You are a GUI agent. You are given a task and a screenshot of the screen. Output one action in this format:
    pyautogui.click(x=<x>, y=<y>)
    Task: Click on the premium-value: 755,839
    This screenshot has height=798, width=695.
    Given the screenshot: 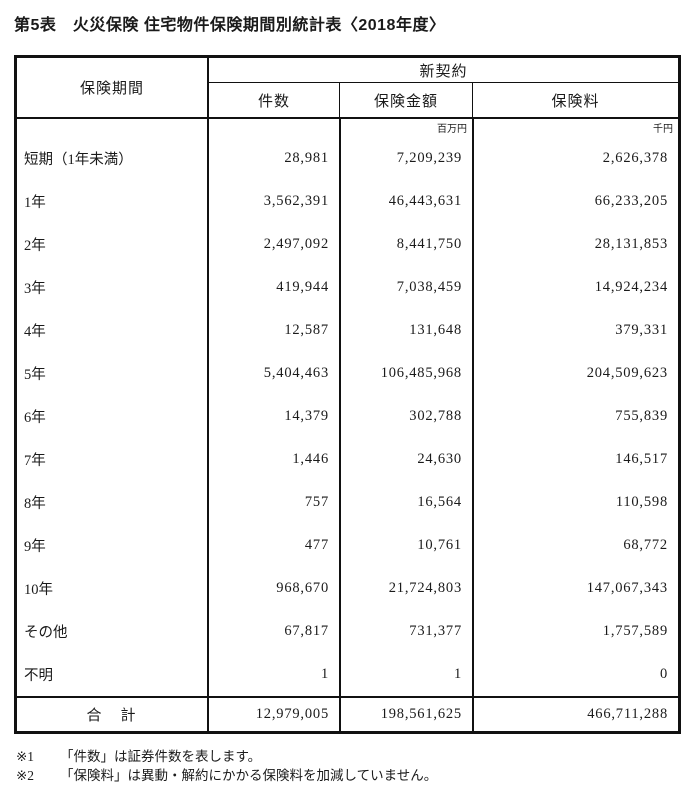 What is the action you would take?
    pyautogui.click(x=575, y=416)
    